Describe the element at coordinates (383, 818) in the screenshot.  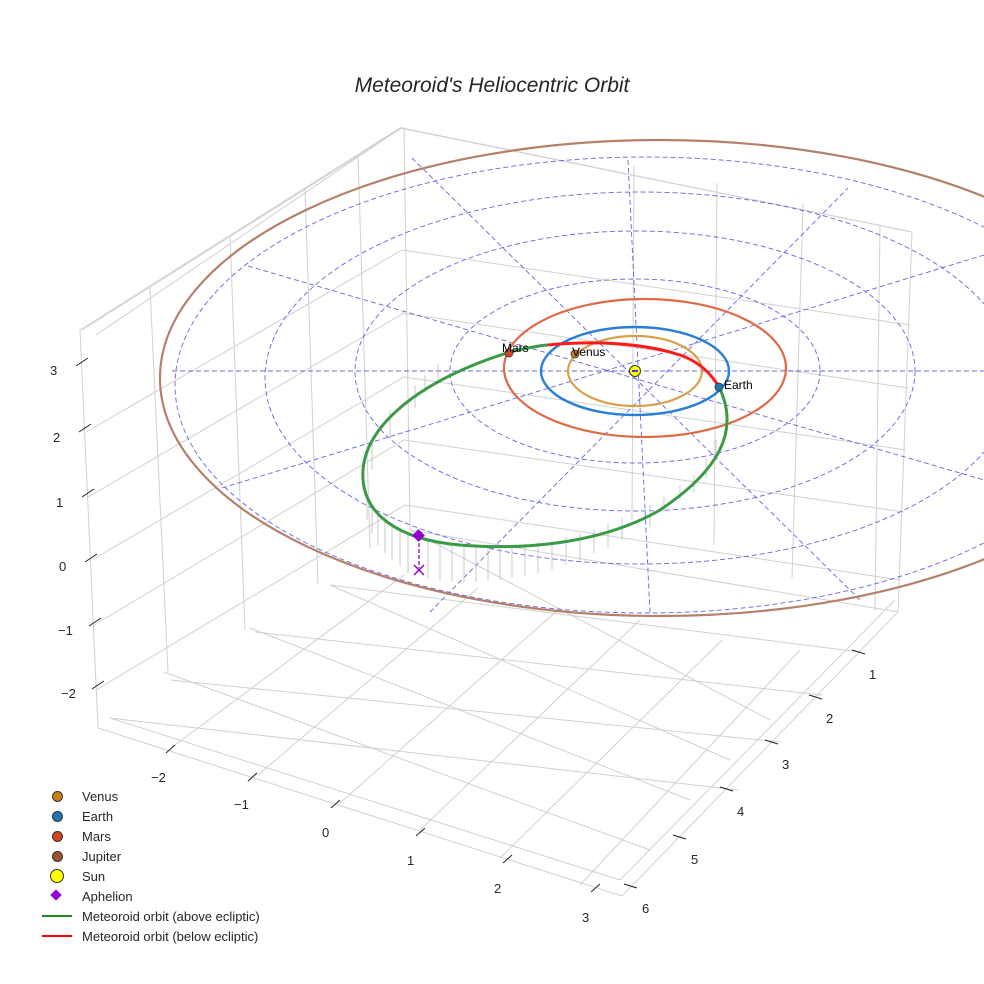
I see `x-axis-ticks` at that location.